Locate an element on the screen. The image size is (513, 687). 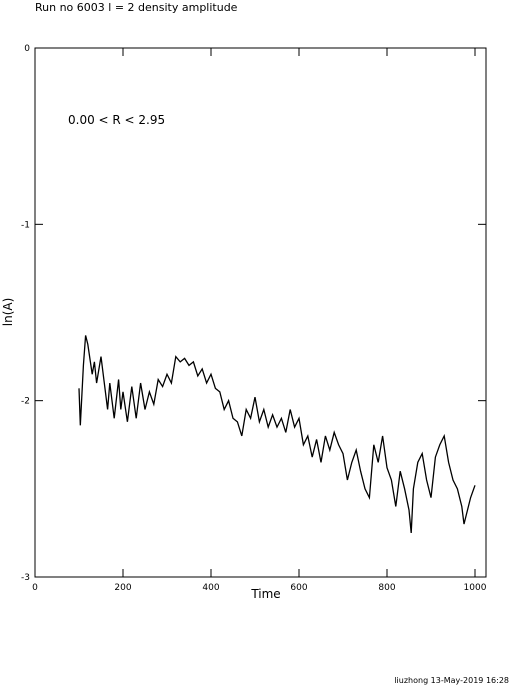
footer: liuzhong 13-May-2019 16:28 is located at coordinates (451, 680).